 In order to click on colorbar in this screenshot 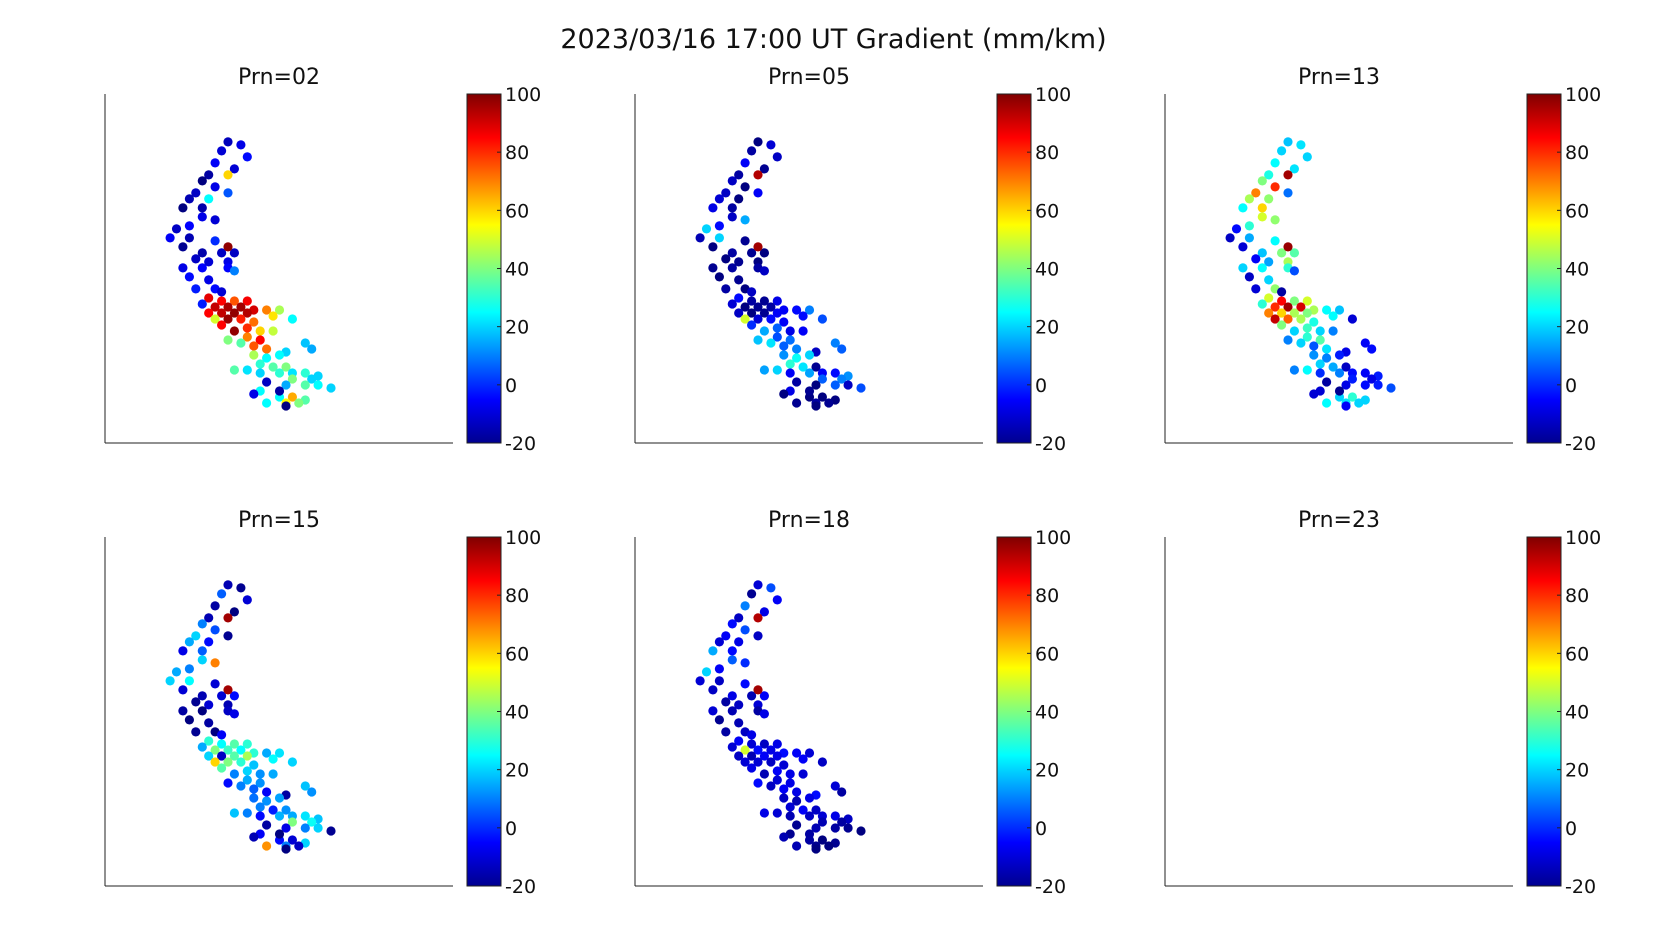, I will do `click(1014, 268)`.